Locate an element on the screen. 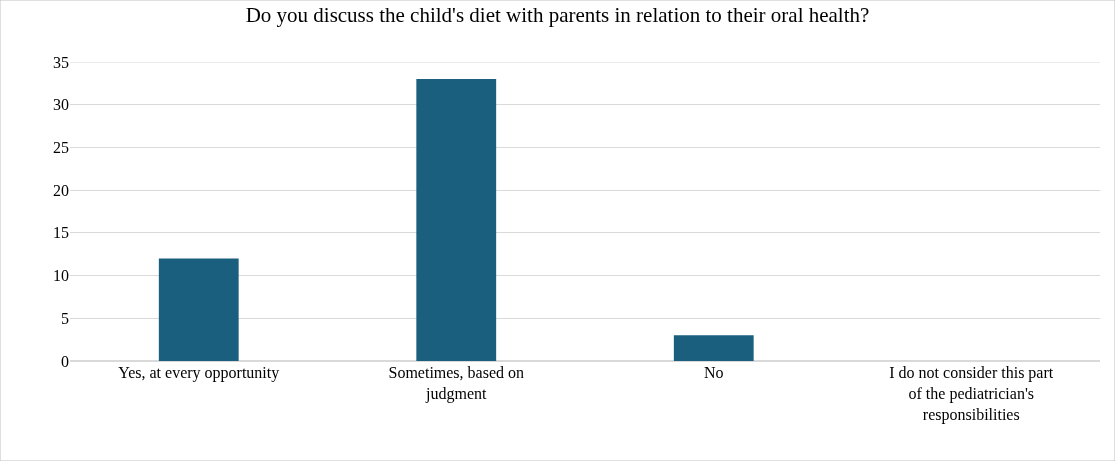 Image resolution: width=1115 pixels, height=461 pixels. chart-title: Do you discuss the child's diet with parents in relation to their oral health? is located at coordinates (557, 14).